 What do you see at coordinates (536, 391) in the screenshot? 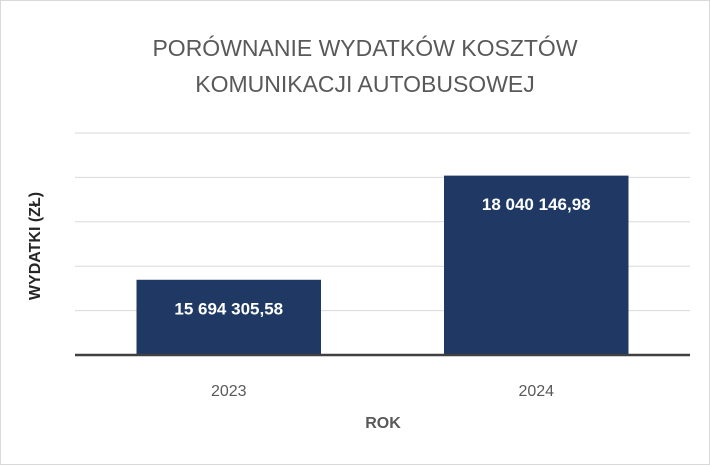
I see `x-tick-label: 2024` at bounding box center [536, 391].